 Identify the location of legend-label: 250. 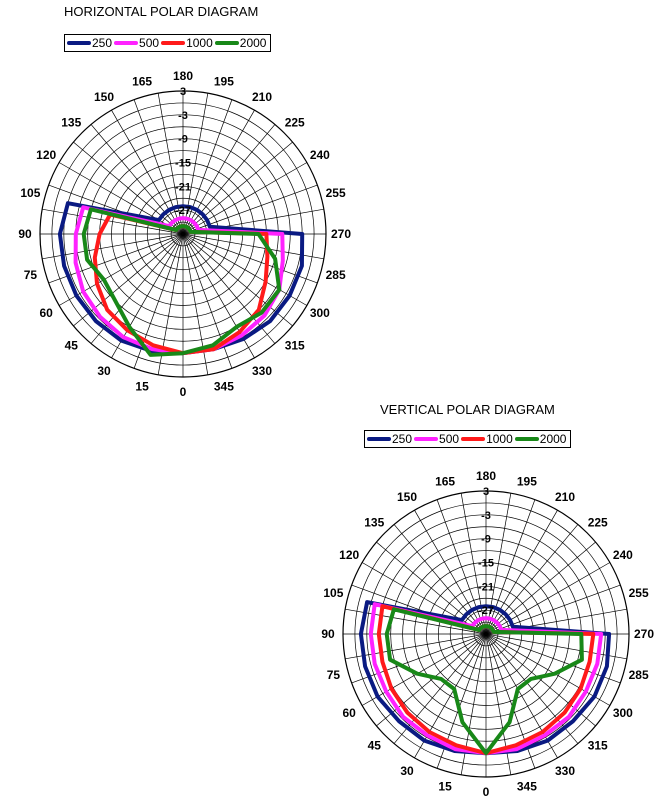
(402, 439).